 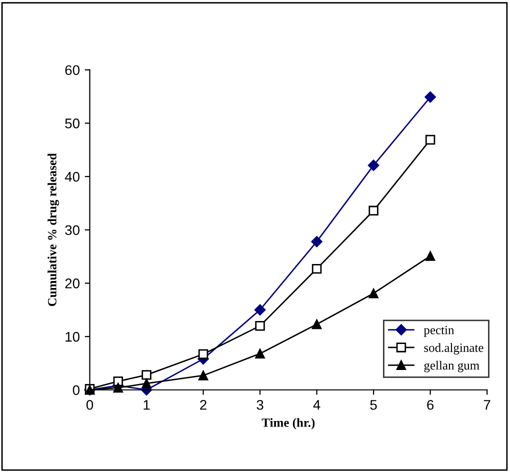 What do you see at coordinates (72, 230) in the screenshot?
I see `y-tick-label: 30` at bounding box center [72, 230].